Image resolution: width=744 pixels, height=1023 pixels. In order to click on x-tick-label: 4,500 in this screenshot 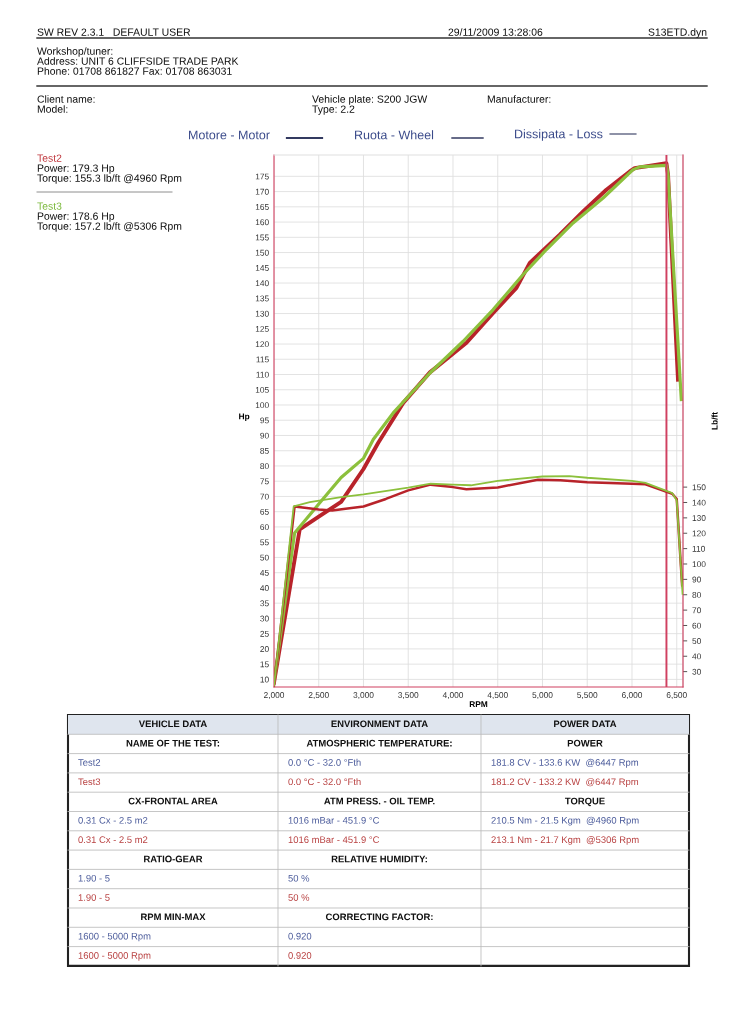, I will do `click(497, 695)`.